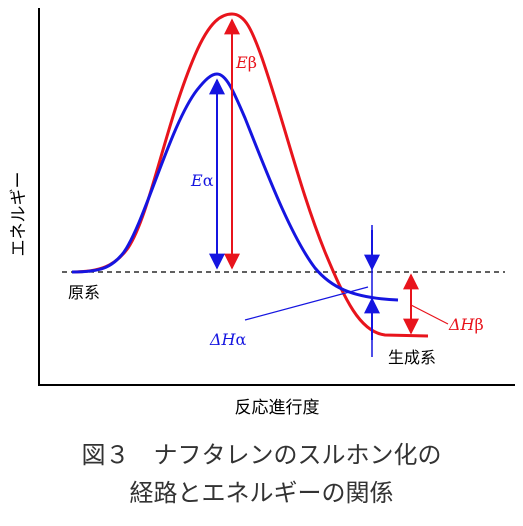  I want to click on dh-alpha-leader, so click(306, 303).